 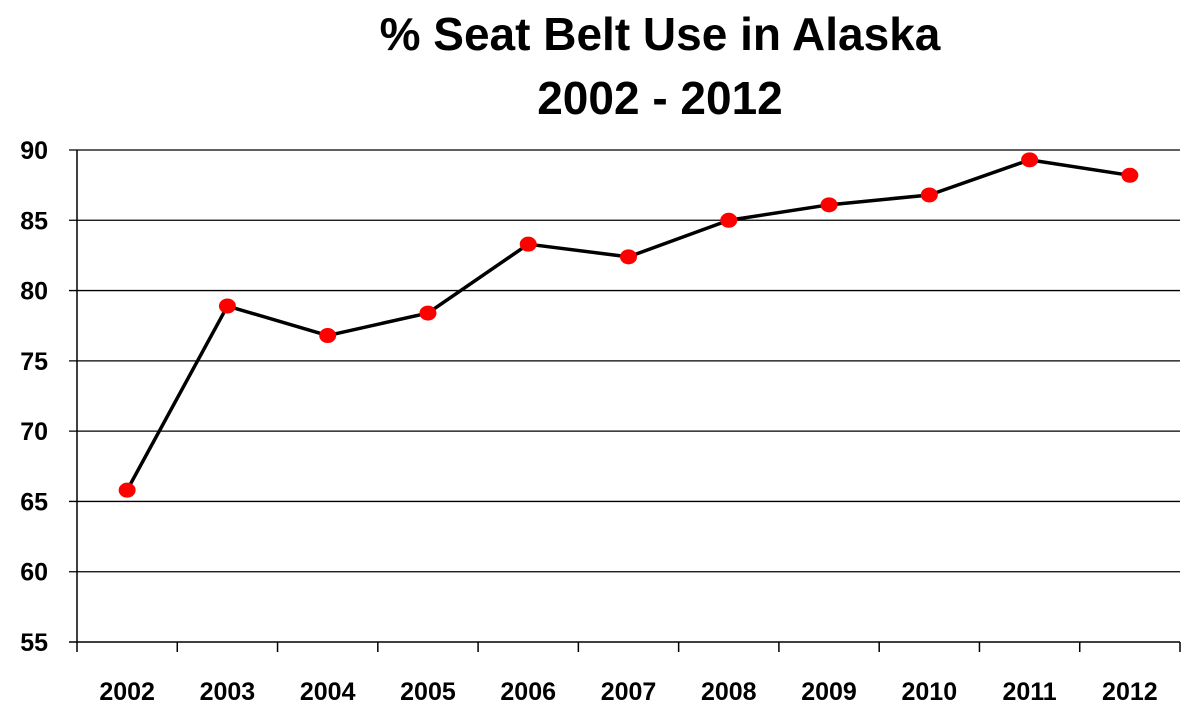 What do you see at coordinates (34, 643) in the screenshot?
I see `y-tick-label: 55` at bounding box center [34, 643].